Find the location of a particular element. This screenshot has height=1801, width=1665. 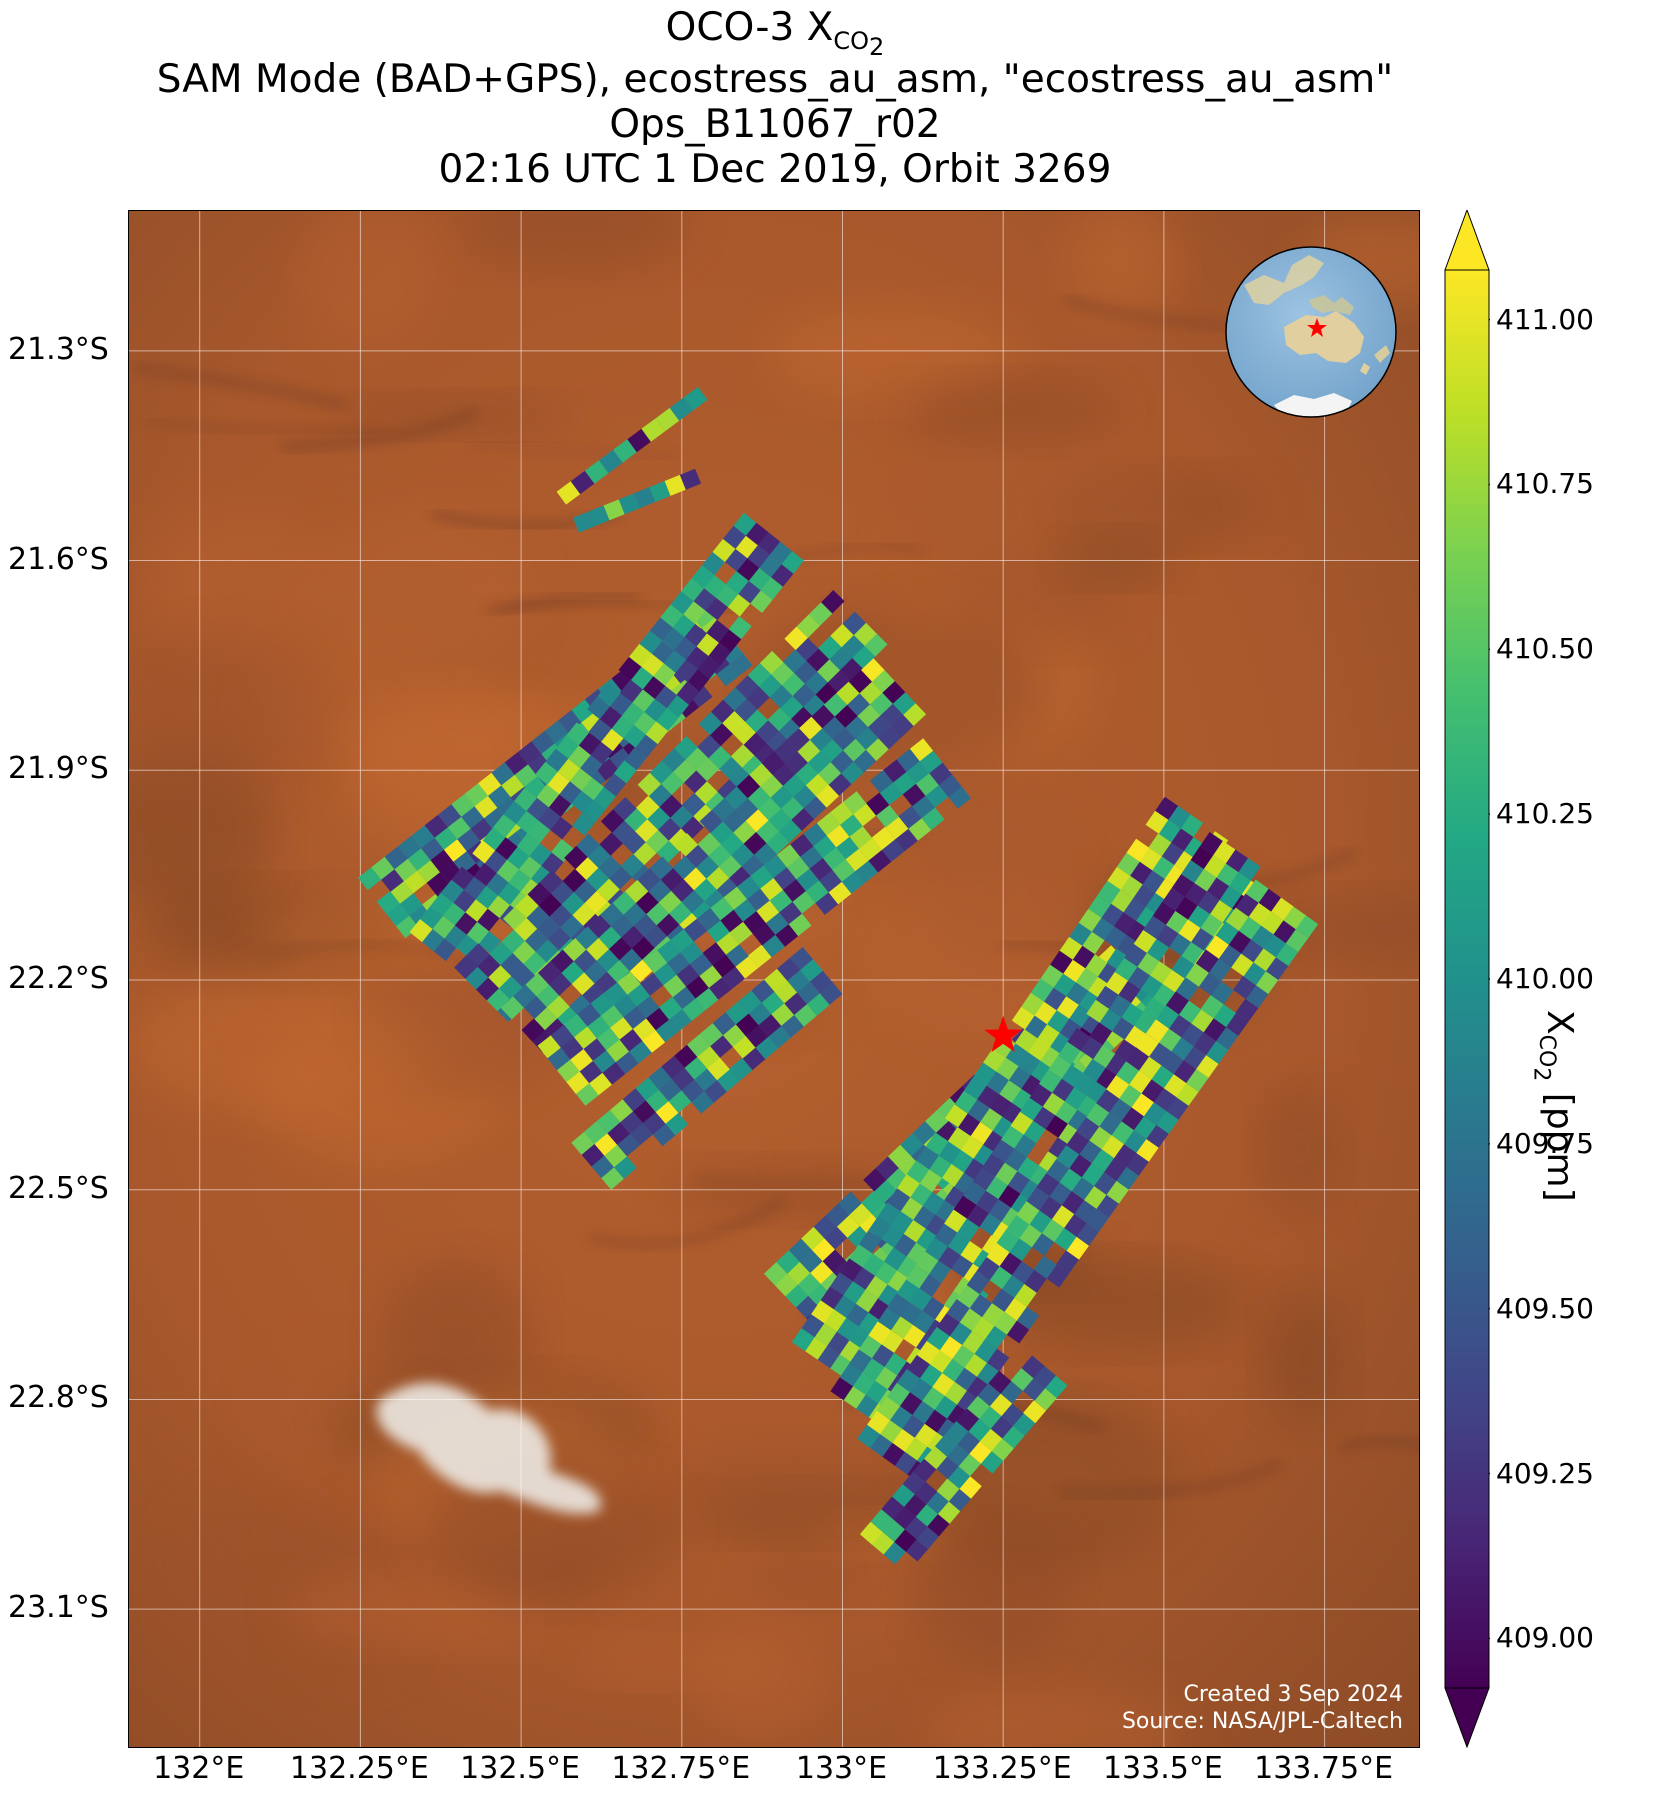

target-star-icon is located at coordinates (1003, 1034).